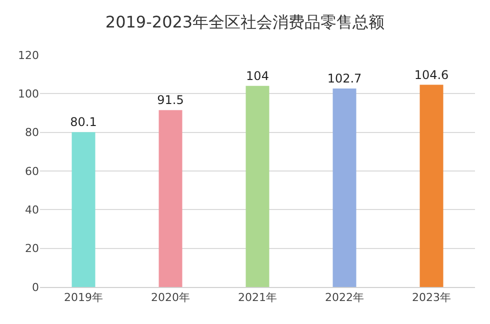 This screenshot has height=324, width=490. What do you see at coordinates (170, 297) in the screenshot?
I see `x-tick-label: 2020年` at bounding box center [170, 297].